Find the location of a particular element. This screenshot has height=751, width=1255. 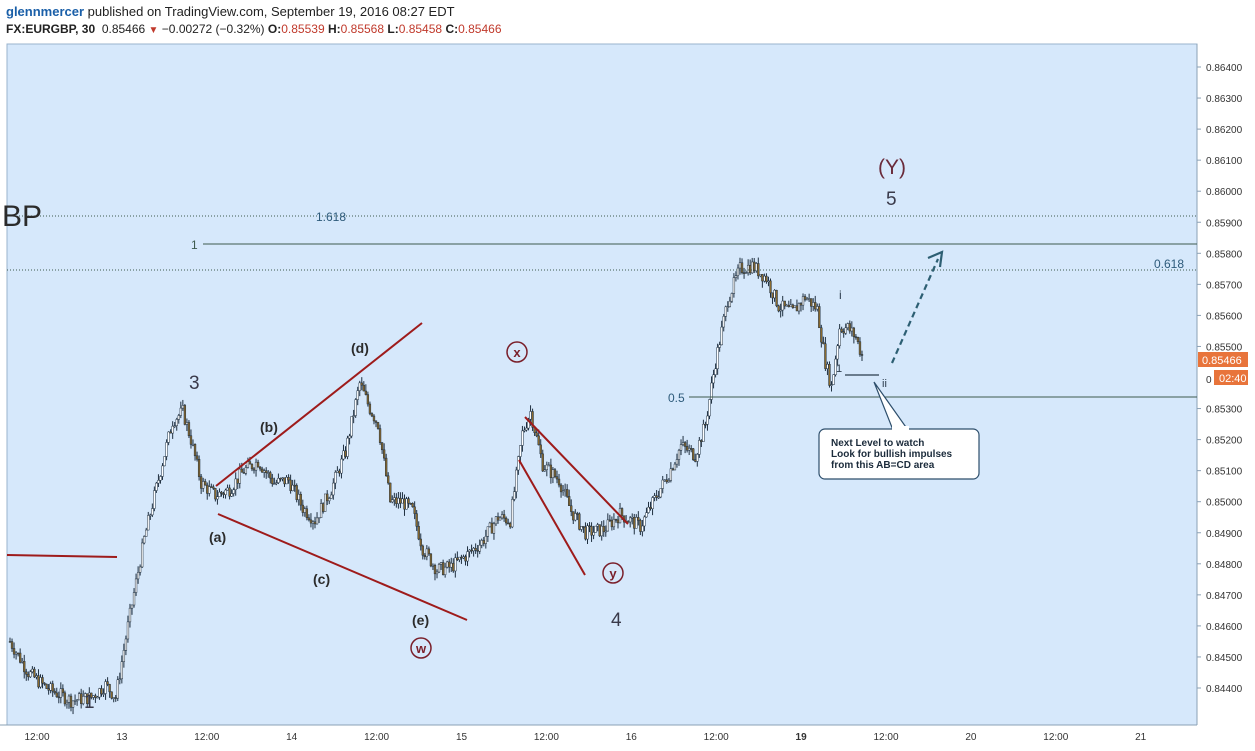

x-tick-label: 14 is located at coordinates (292, 737).